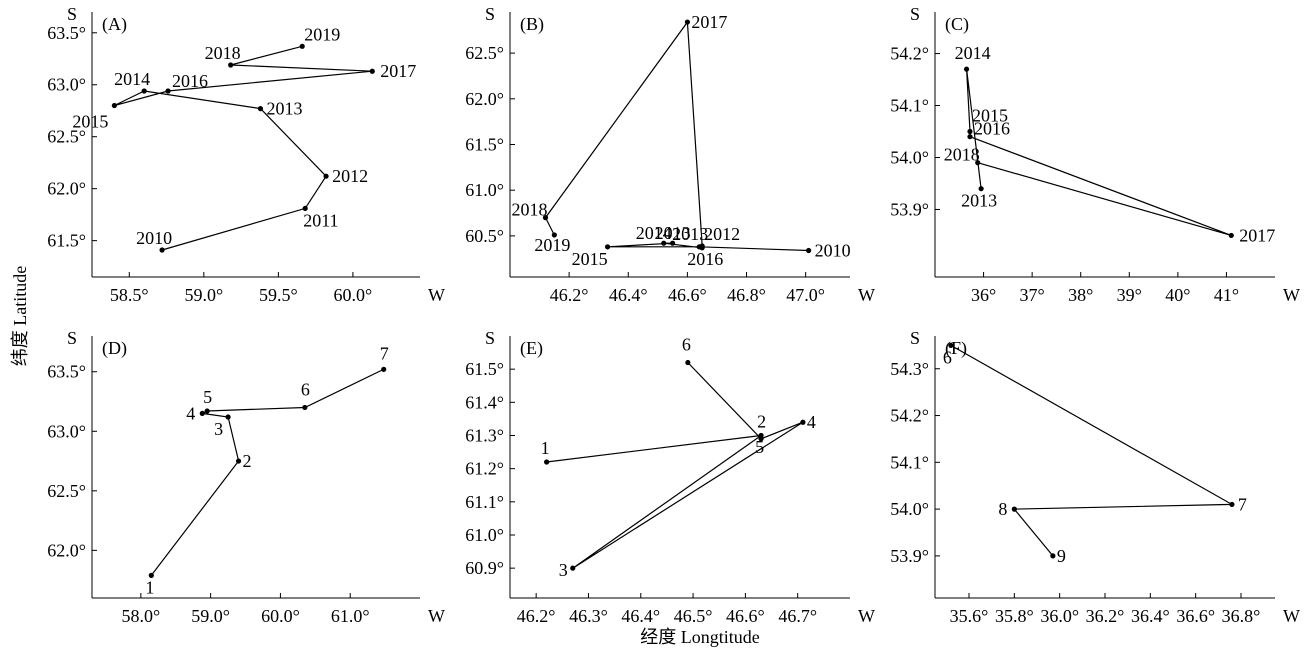 This screenshot has width=1315, height=651. I want to click on y-tick-label: 54.1°, so click(909, 462).